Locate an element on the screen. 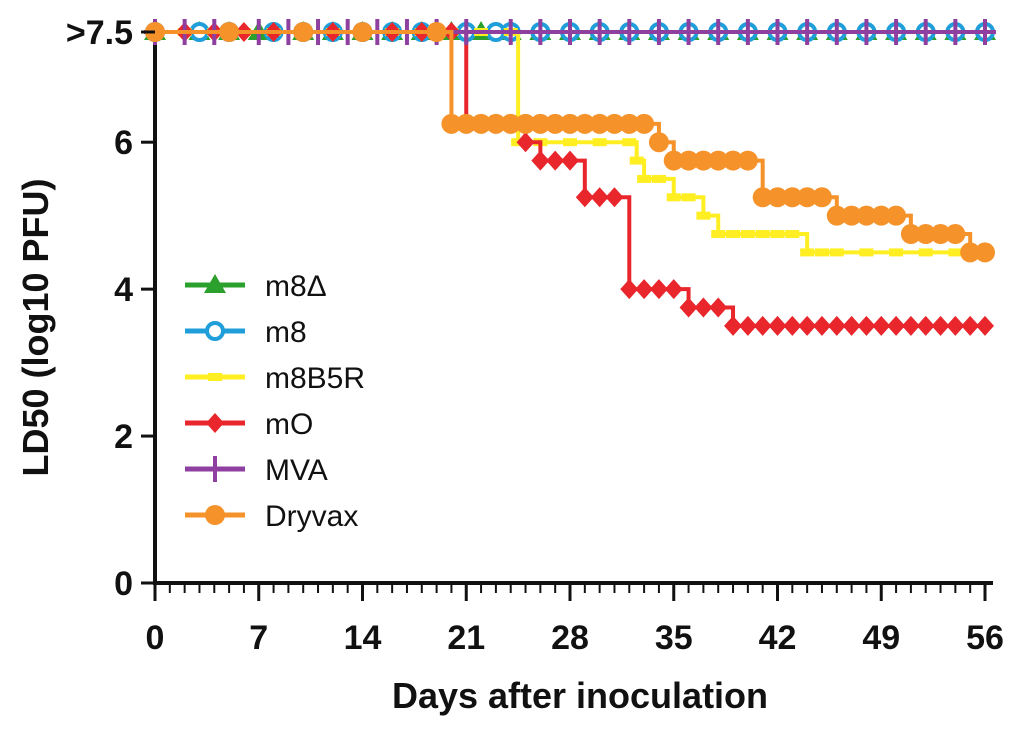 The width and height of the screenshot is (1024, 735). legend-item-mva: MVA is located at coordinates (256, 470).